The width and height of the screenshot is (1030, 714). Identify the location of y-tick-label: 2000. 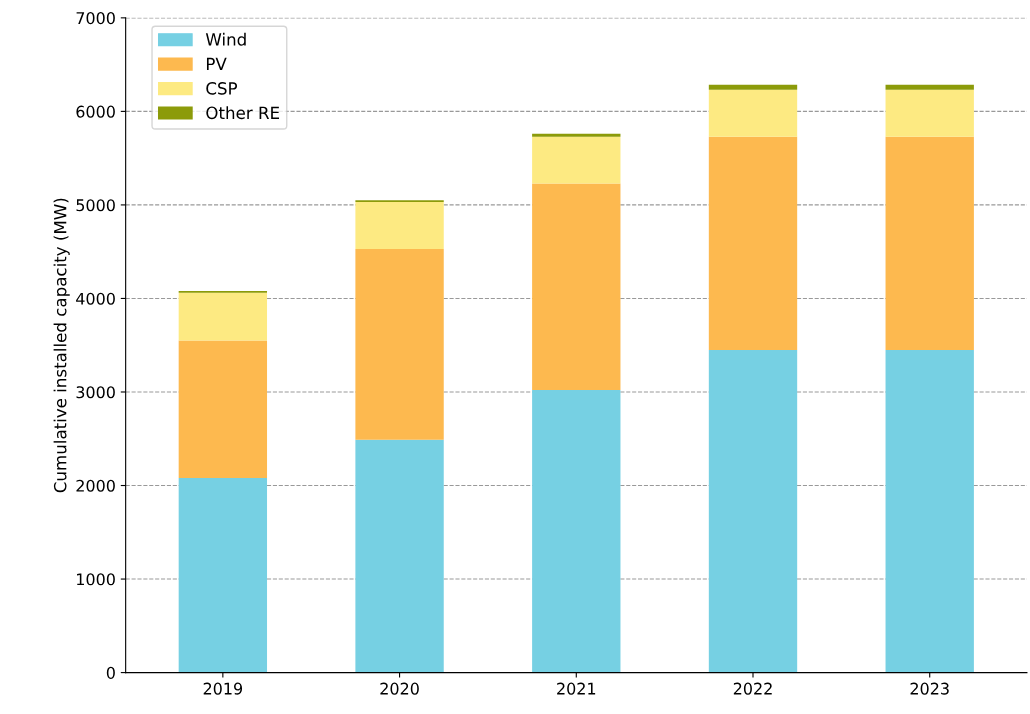
(95, 485).